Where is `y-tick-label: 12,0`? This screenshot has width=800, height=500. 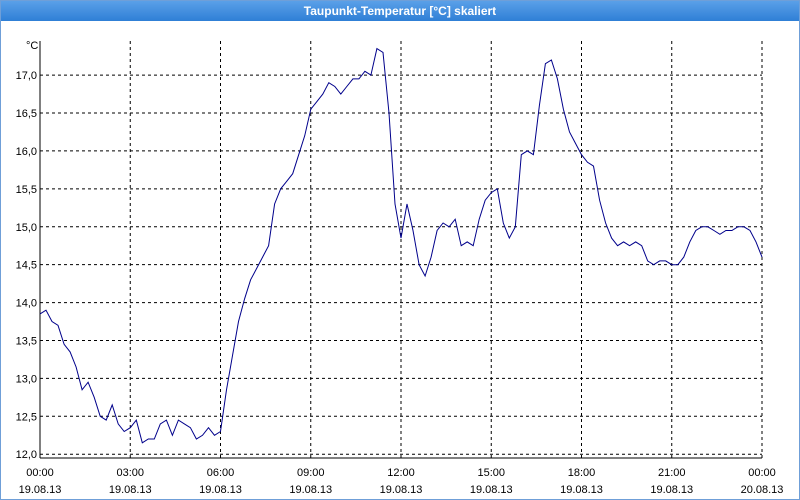
y-tick-label: 12,0 is located at coordinates (26, 455).